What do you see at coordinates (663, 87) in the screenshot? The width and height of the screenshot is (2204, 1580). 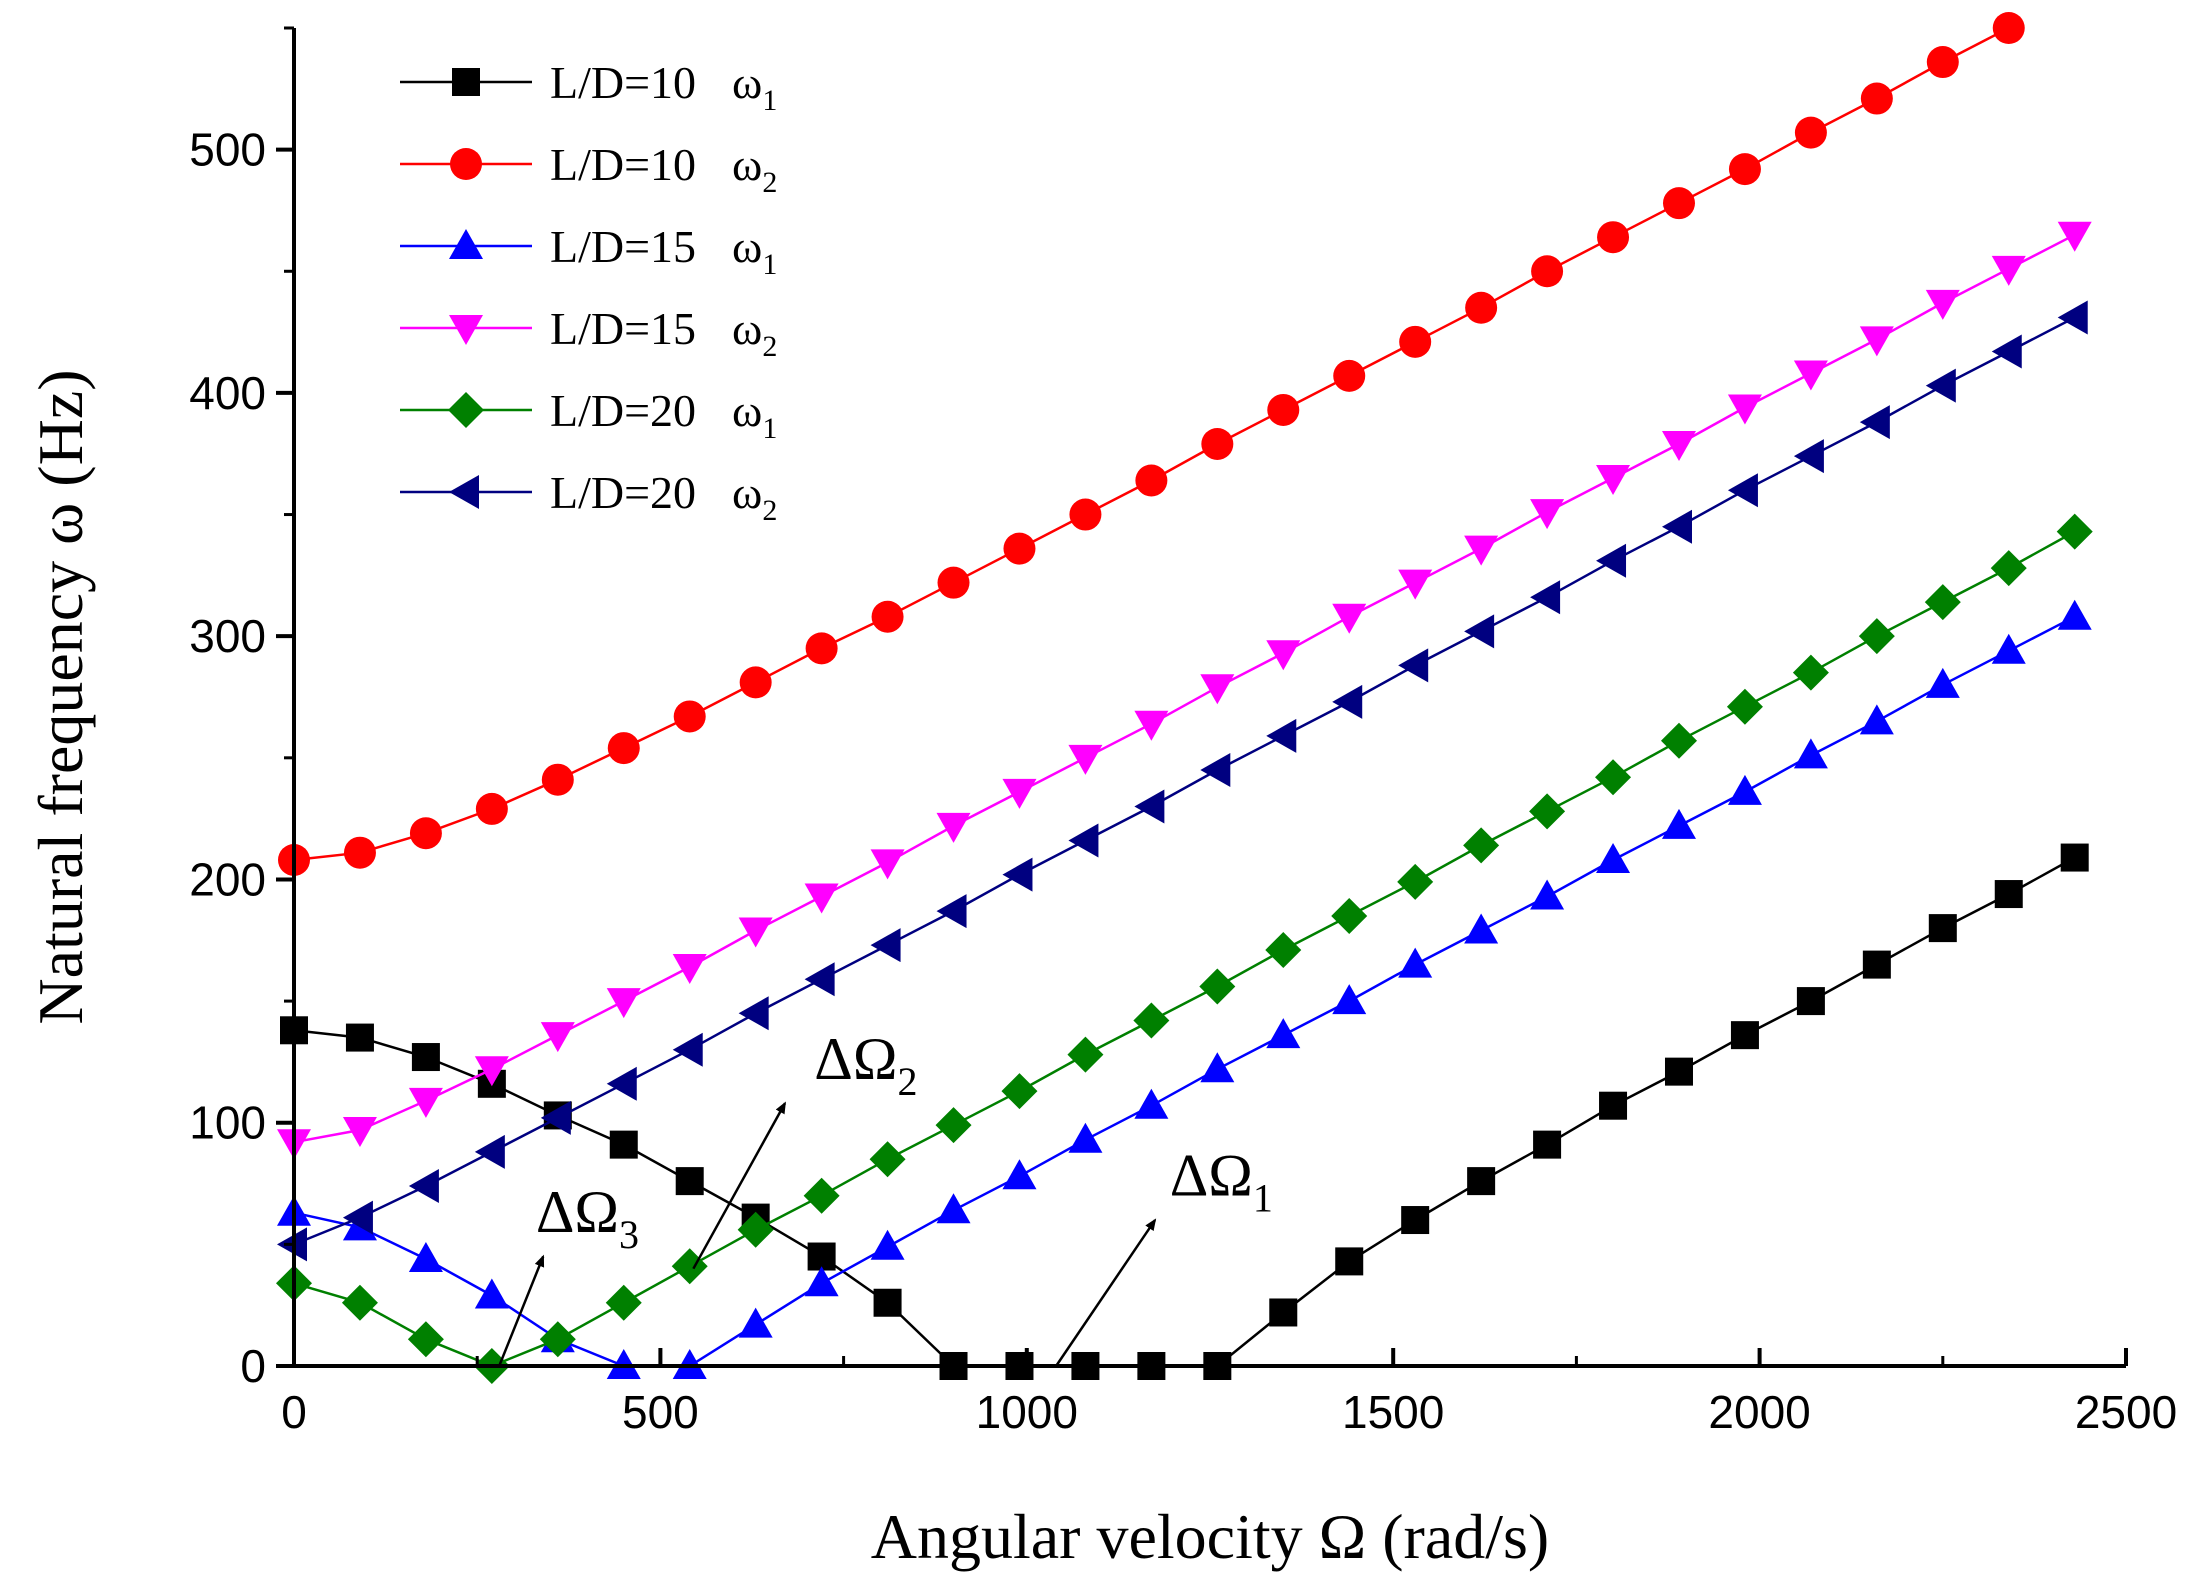 I see `legend-label: L/D=10 ω1` at bounding box center [663, 87].